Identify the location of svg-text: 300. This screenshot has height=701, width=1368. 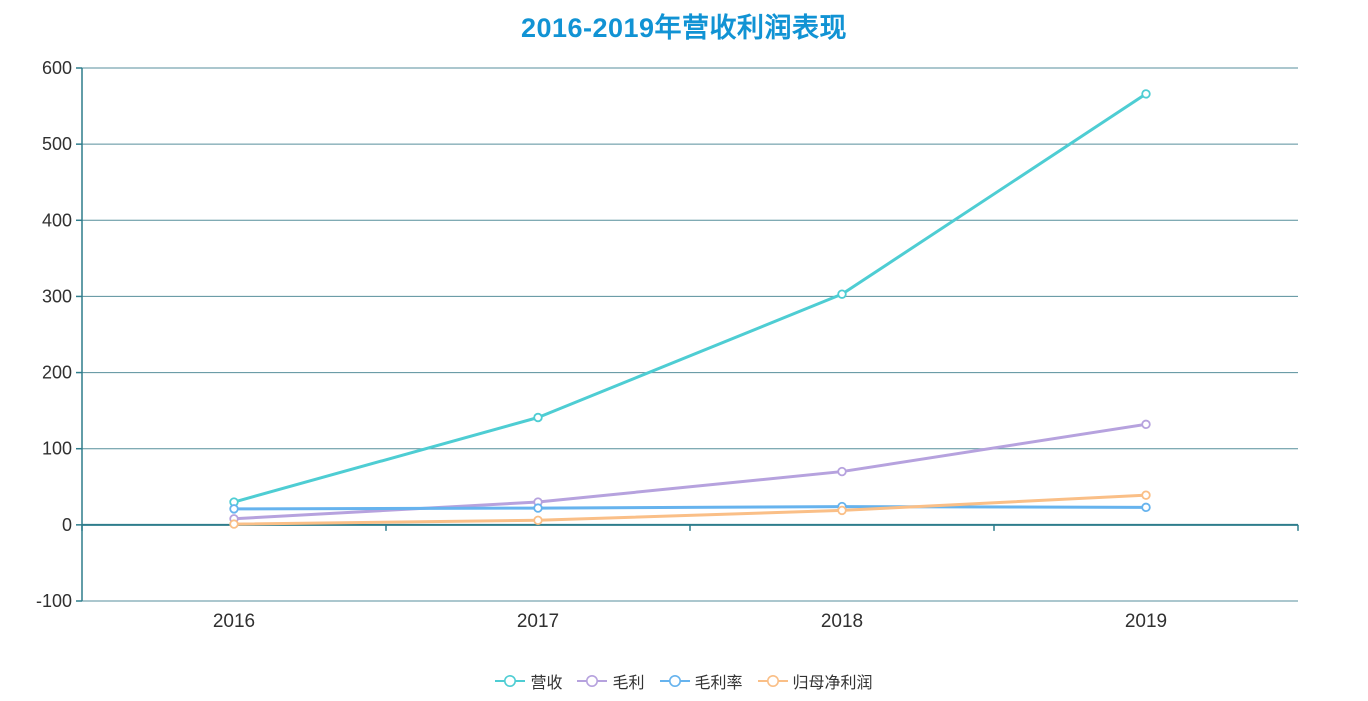
(57, 296).